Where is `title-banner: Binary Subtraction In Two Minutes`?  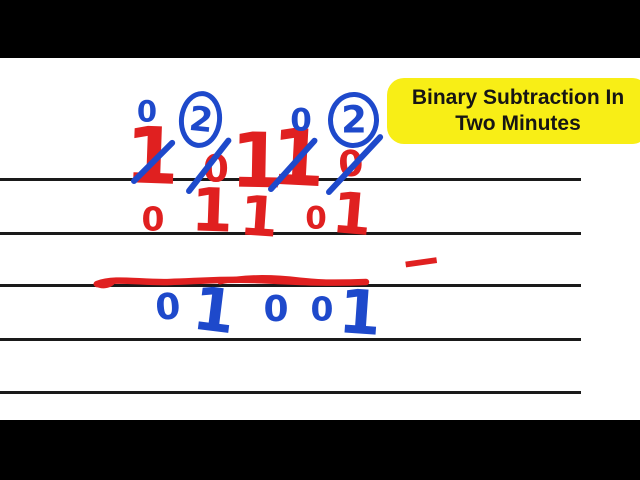
title-banner: Binary Subtraction In Two Minutes is located at coordinates (513, 111).